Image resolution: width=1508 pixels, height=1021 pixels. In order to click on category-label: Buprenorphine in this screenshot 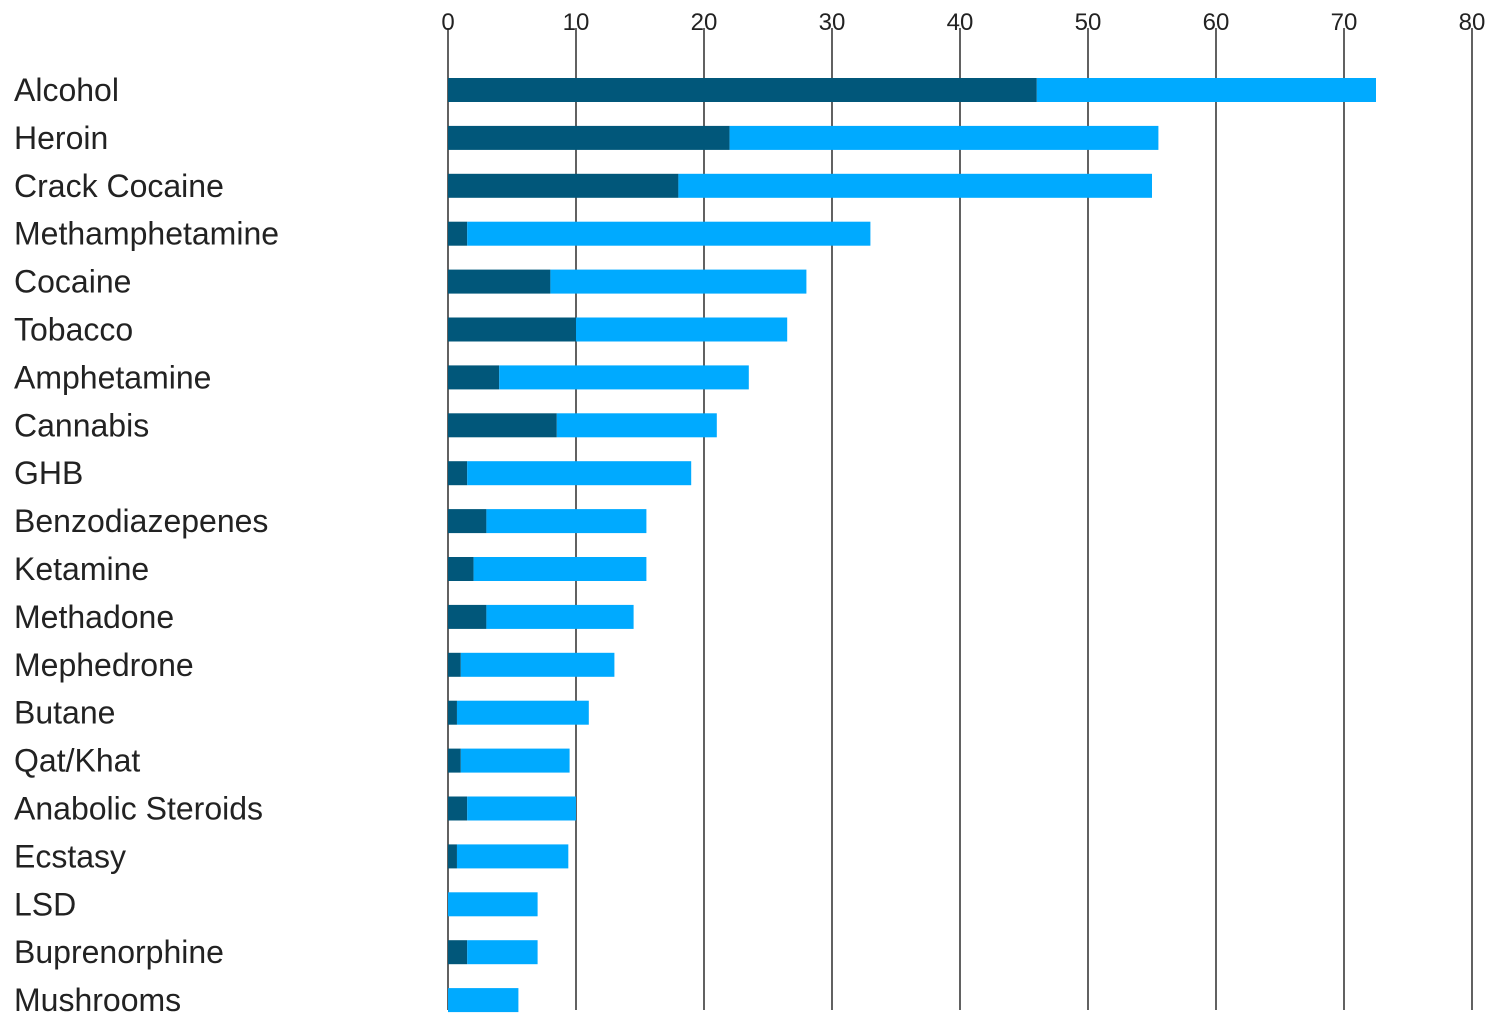, I will do `click(119, 952)`.